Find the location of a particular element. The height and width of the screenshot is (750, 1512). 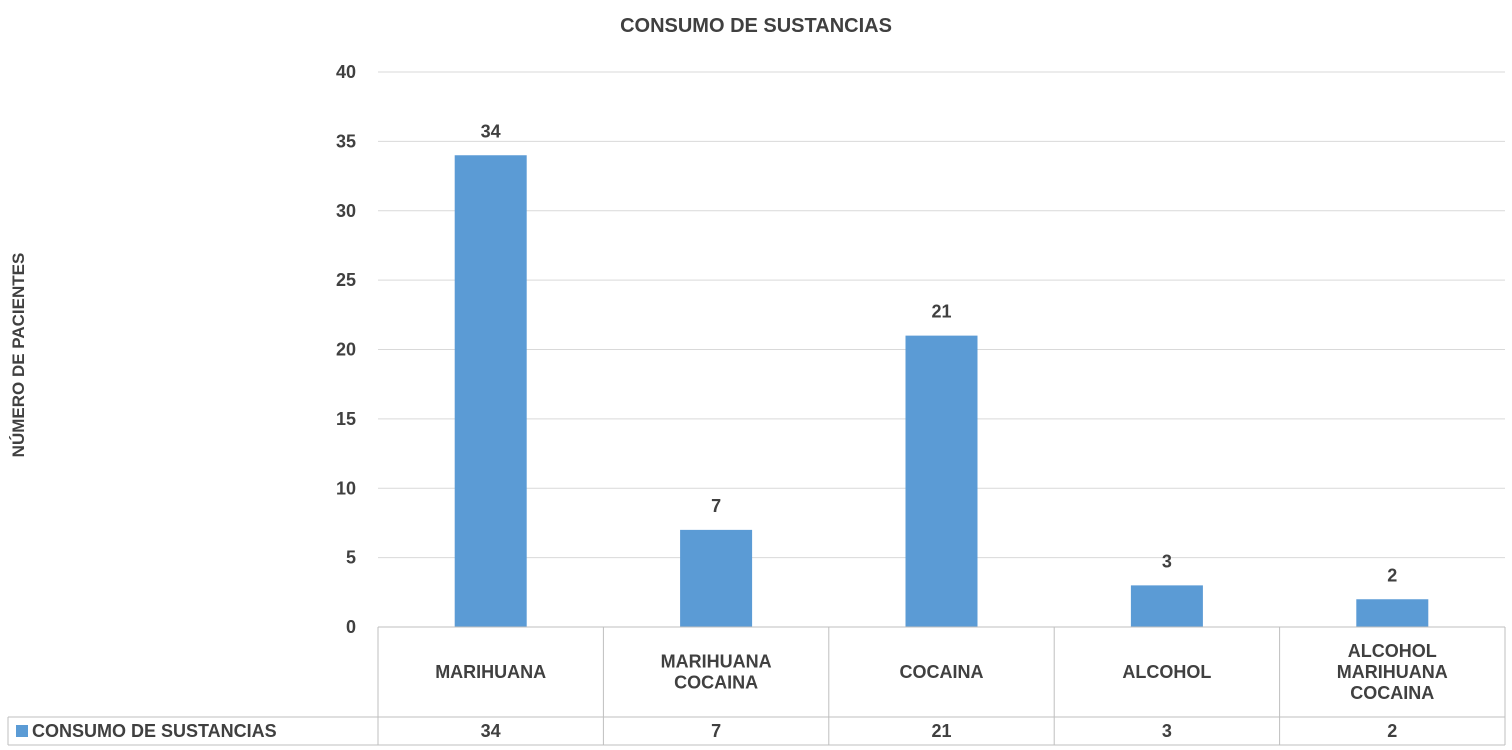

y-tick-label-20: 20 is located at coordinates (346, 350).